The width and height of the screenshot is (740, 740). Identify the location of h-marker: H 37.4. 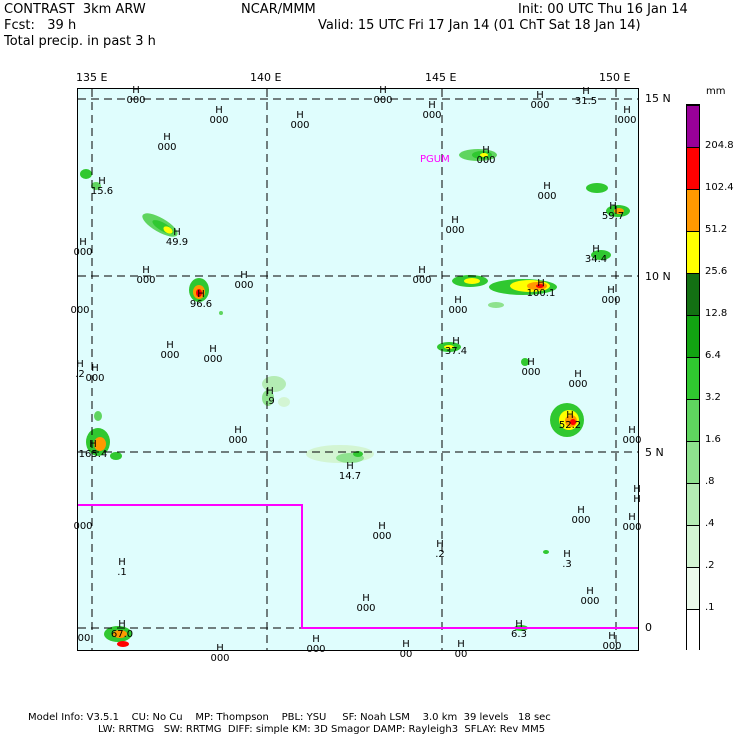
(456, 347).